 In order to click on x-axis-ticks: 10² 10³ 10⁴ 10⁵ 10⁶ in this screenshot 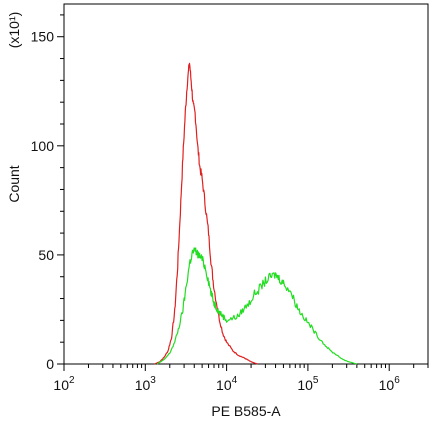, I will do `click(241, 378)`.